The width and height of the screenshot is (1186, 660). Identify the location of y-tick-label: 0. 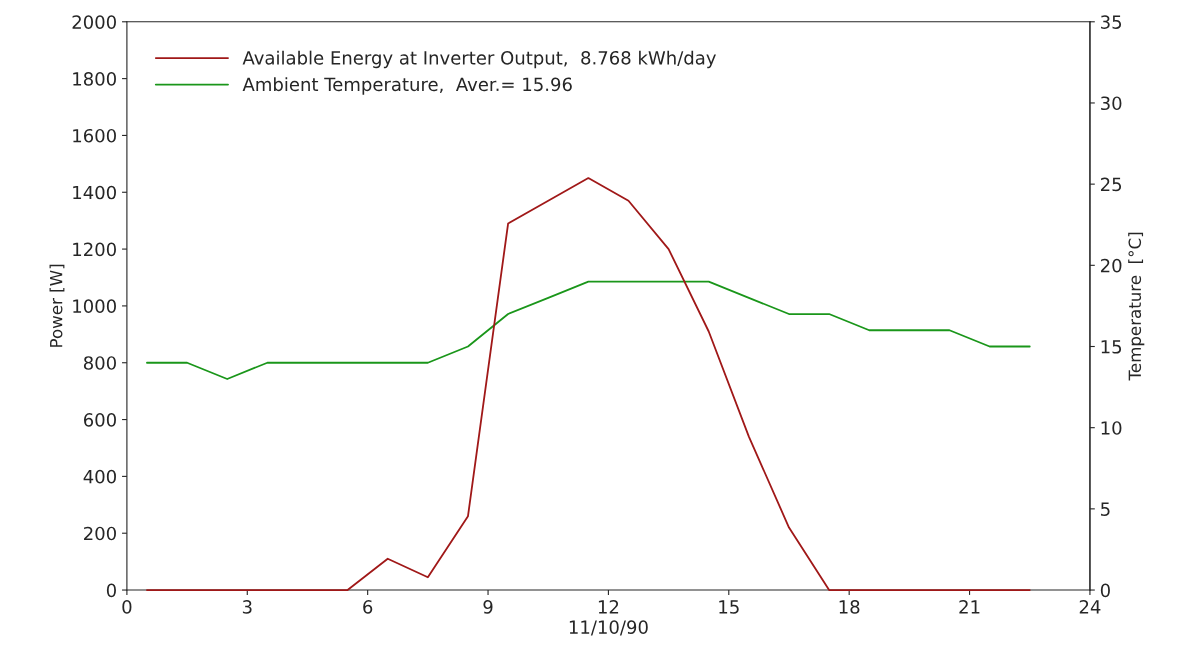
(111, 590).